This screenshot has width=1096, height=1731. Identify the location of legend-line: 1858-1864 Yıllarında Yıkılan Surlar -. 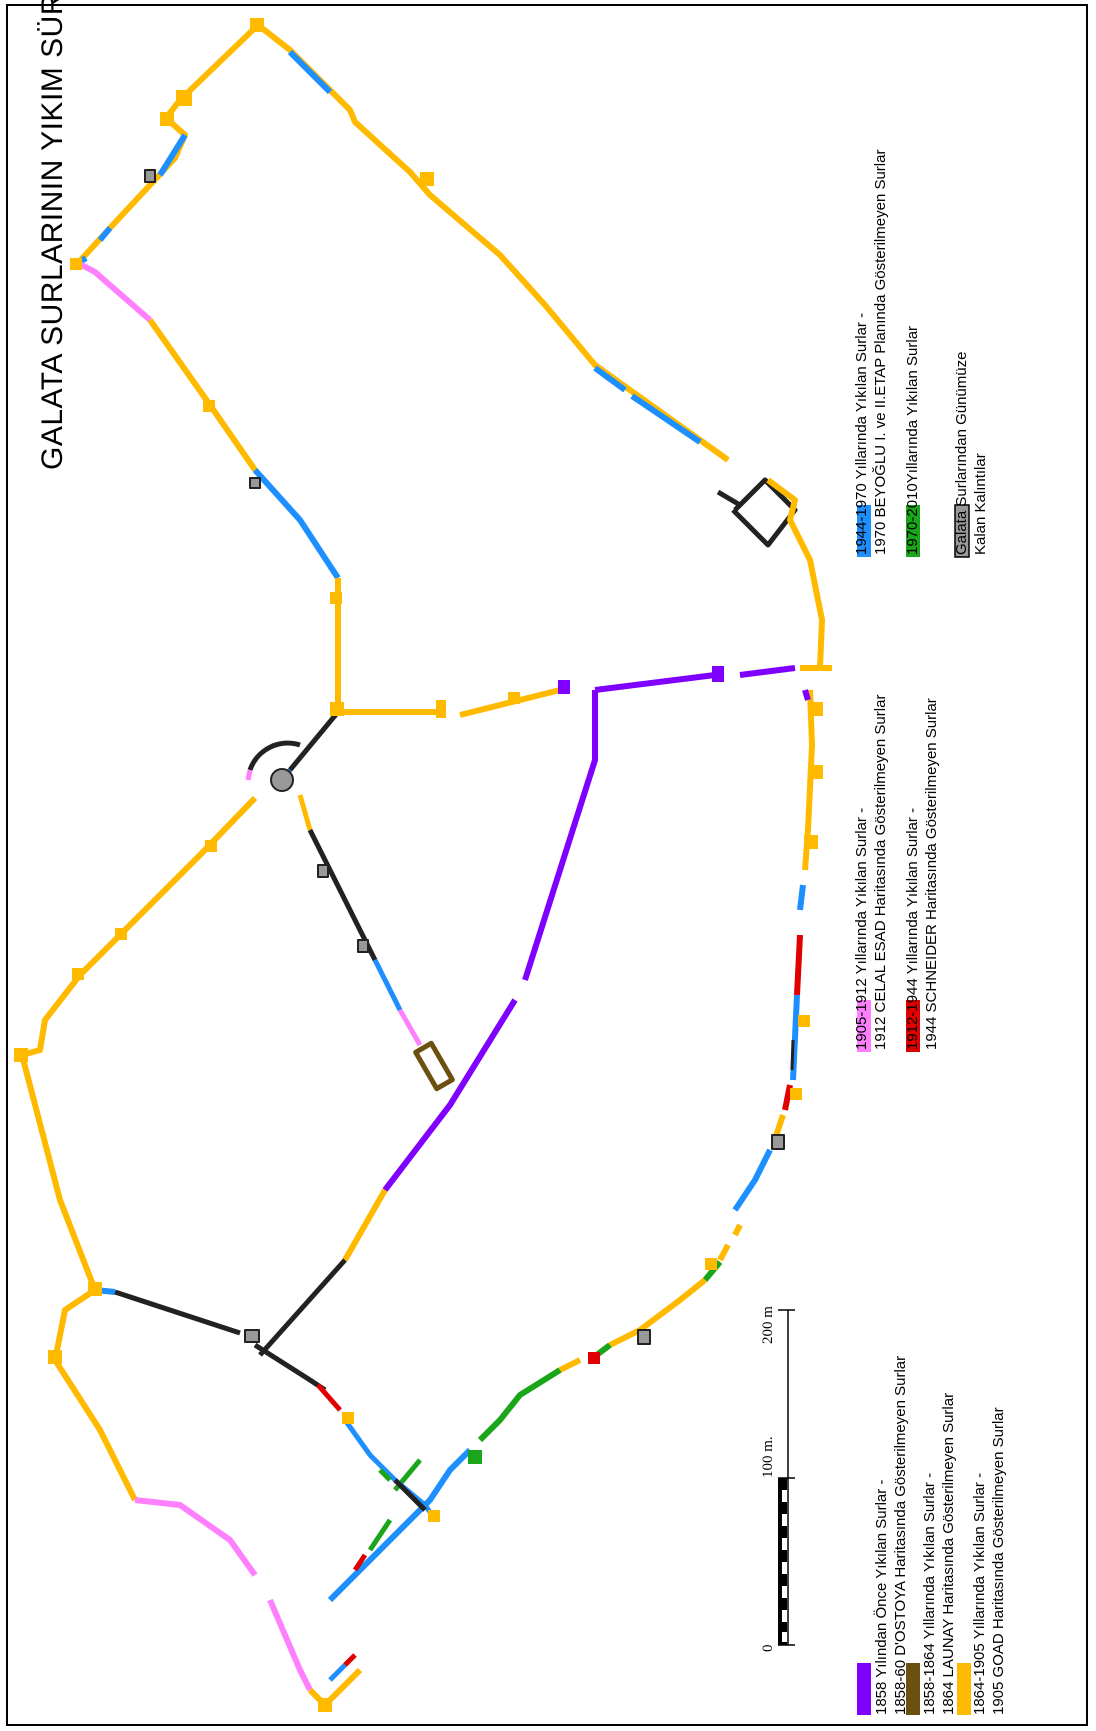
(929, 1593).